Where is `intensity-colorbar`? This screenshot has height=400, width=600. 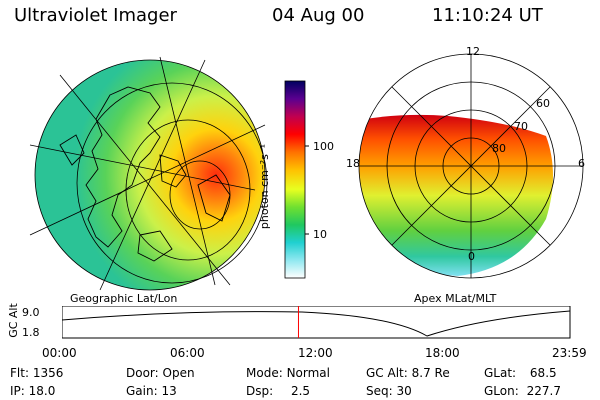
intensity-colorbar is located at coordinates (296, 179).